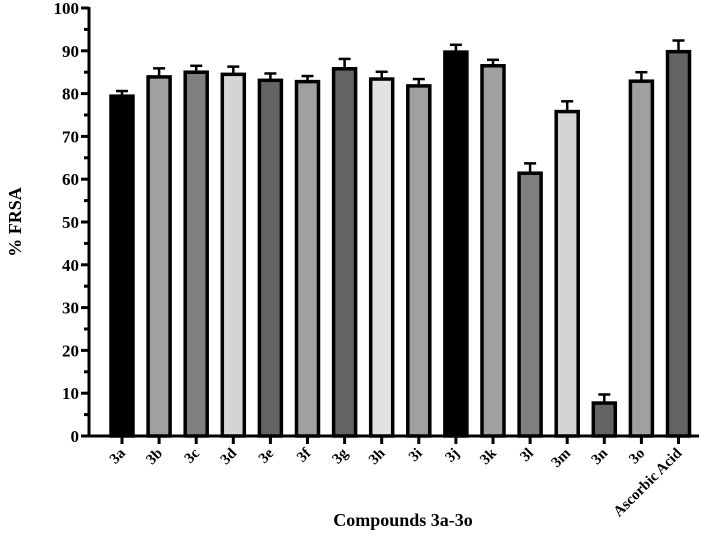  Describe the element at coordinates (637, 457) in the screenshot. I see `x-tick-label: 3o` at that location.